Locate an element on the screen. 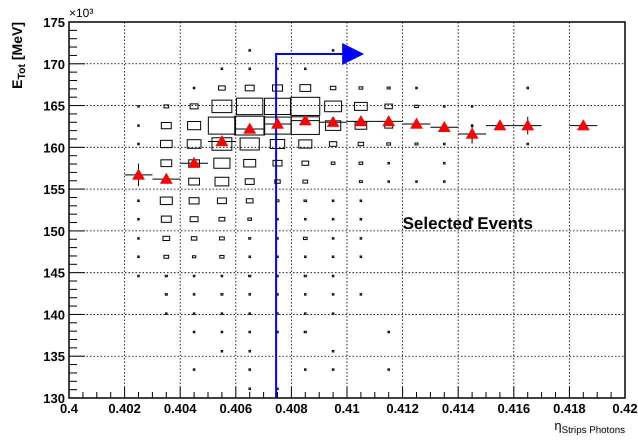  y-tick-label: 165 is located at coordinates (54, 106).